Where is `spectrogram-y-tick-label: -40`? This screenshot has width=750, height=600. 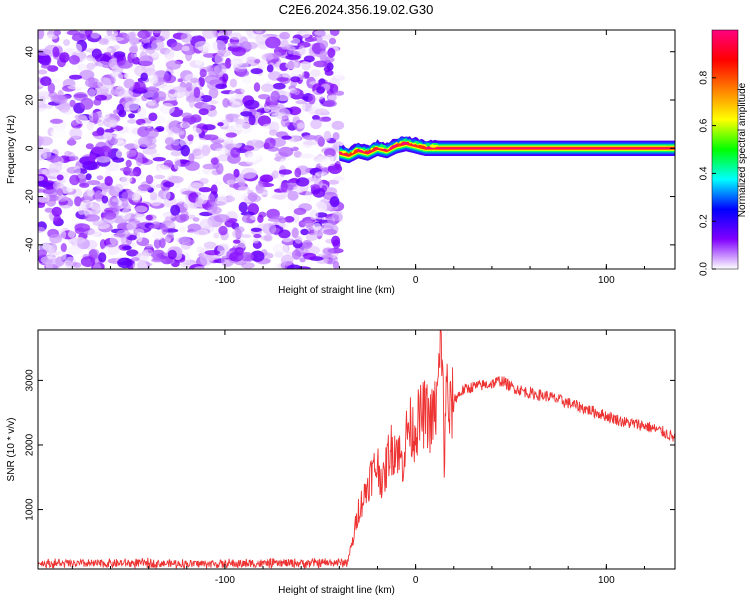 spectrogram-y-tick-label: -40 is located at coordinates (30, 244).